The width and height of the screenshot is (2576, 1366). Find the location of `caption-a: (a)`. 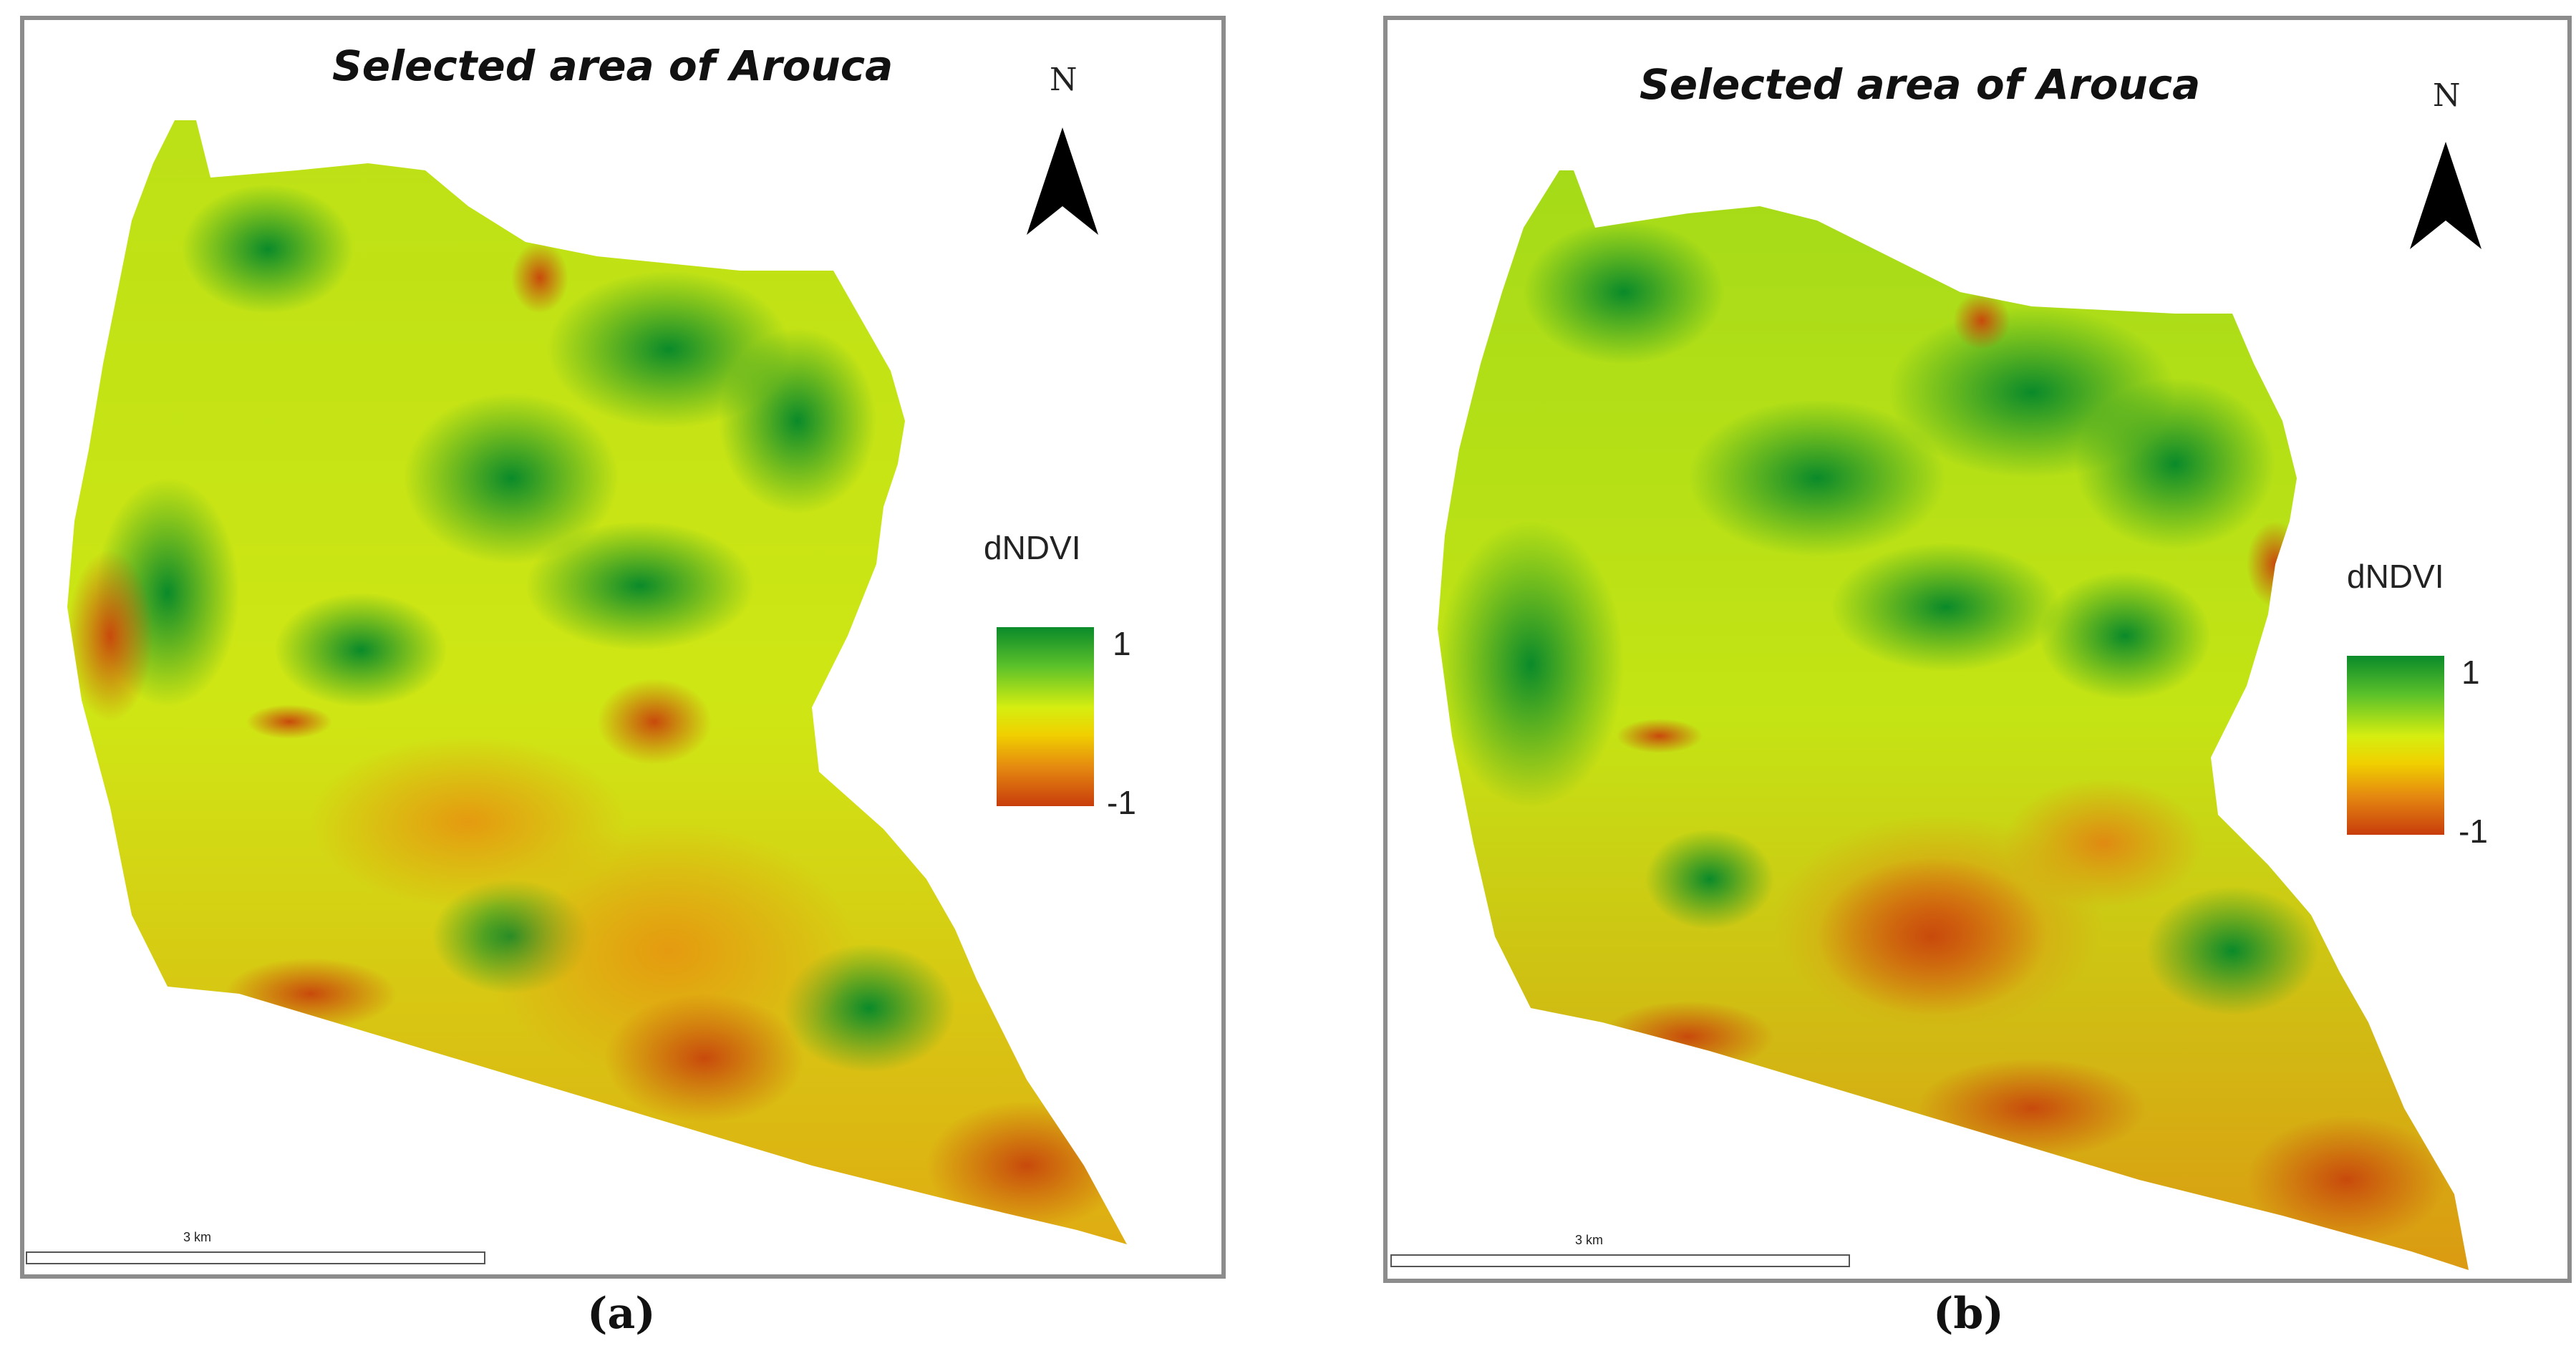

caption-a: (a) is located at coordinates (622, 1314).